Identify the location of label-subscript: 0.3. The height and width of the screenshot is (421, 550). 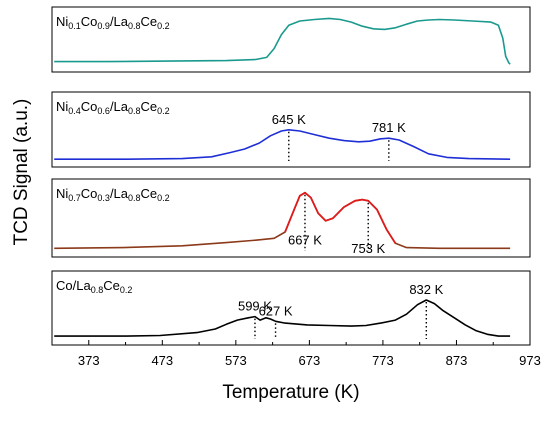
(103, 198).